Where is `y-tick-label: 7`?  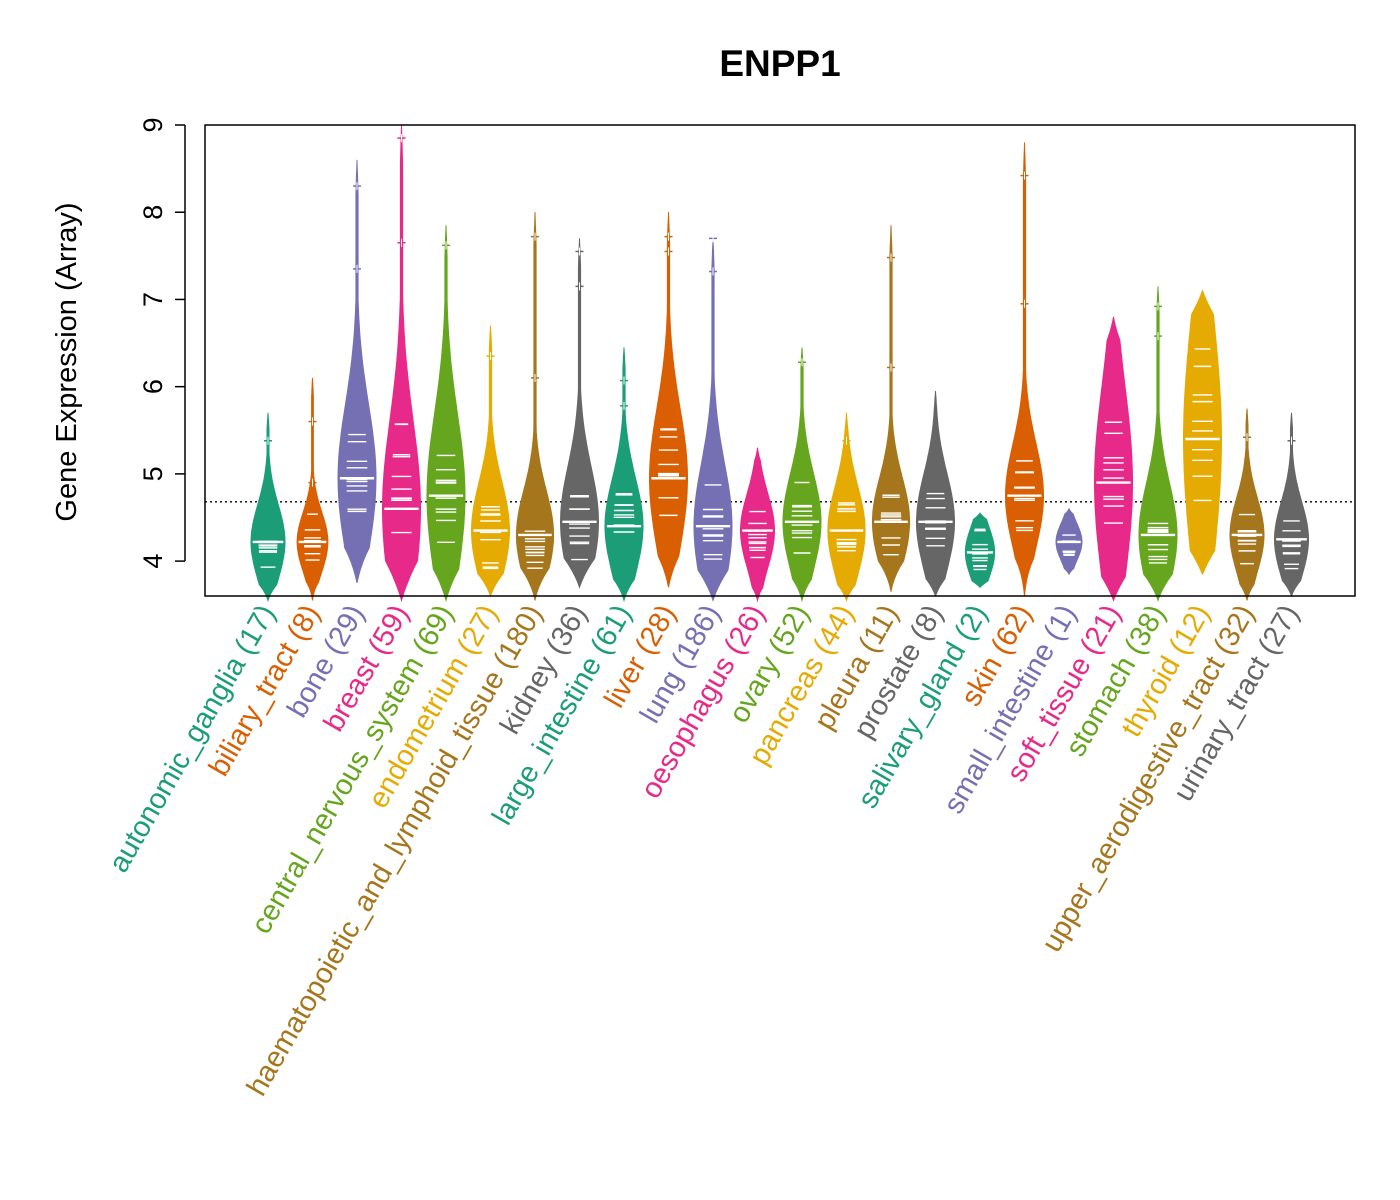
y-tick-label: 7 is located at coordinates (153, 299).